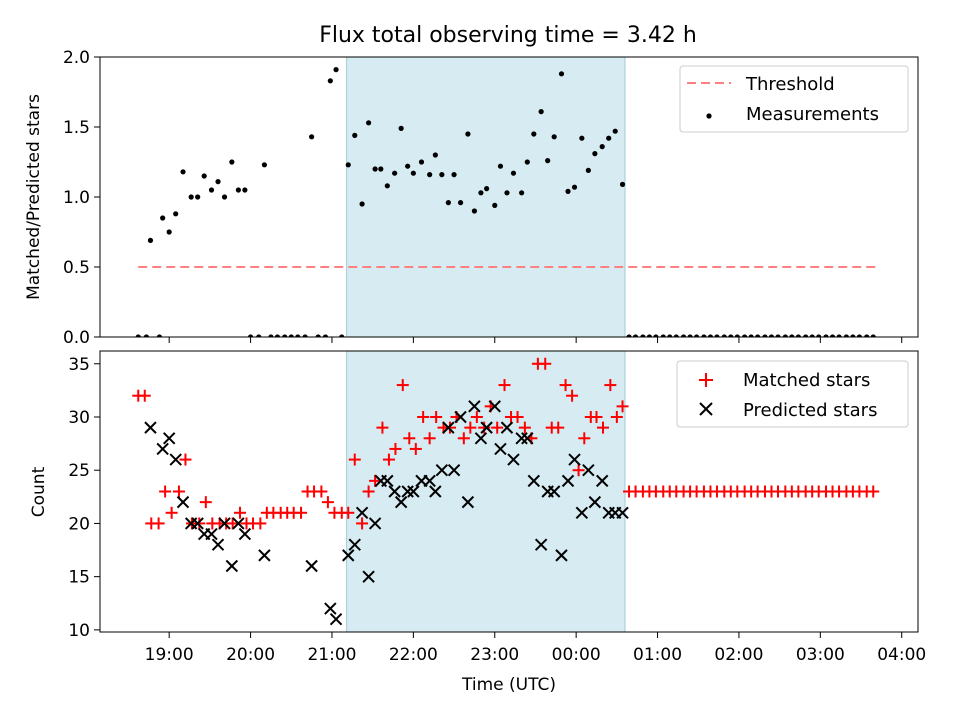 The width and height of the screenshot is (960, 720). I want to click on x-tick-label: 23:00, so click(494, 655).